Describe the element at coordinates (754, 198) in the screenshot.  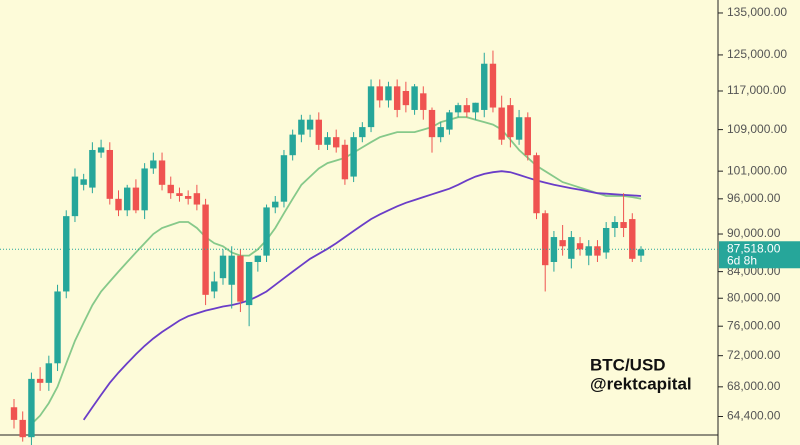
I see `y-tick-label: 96,000.00` at that location.